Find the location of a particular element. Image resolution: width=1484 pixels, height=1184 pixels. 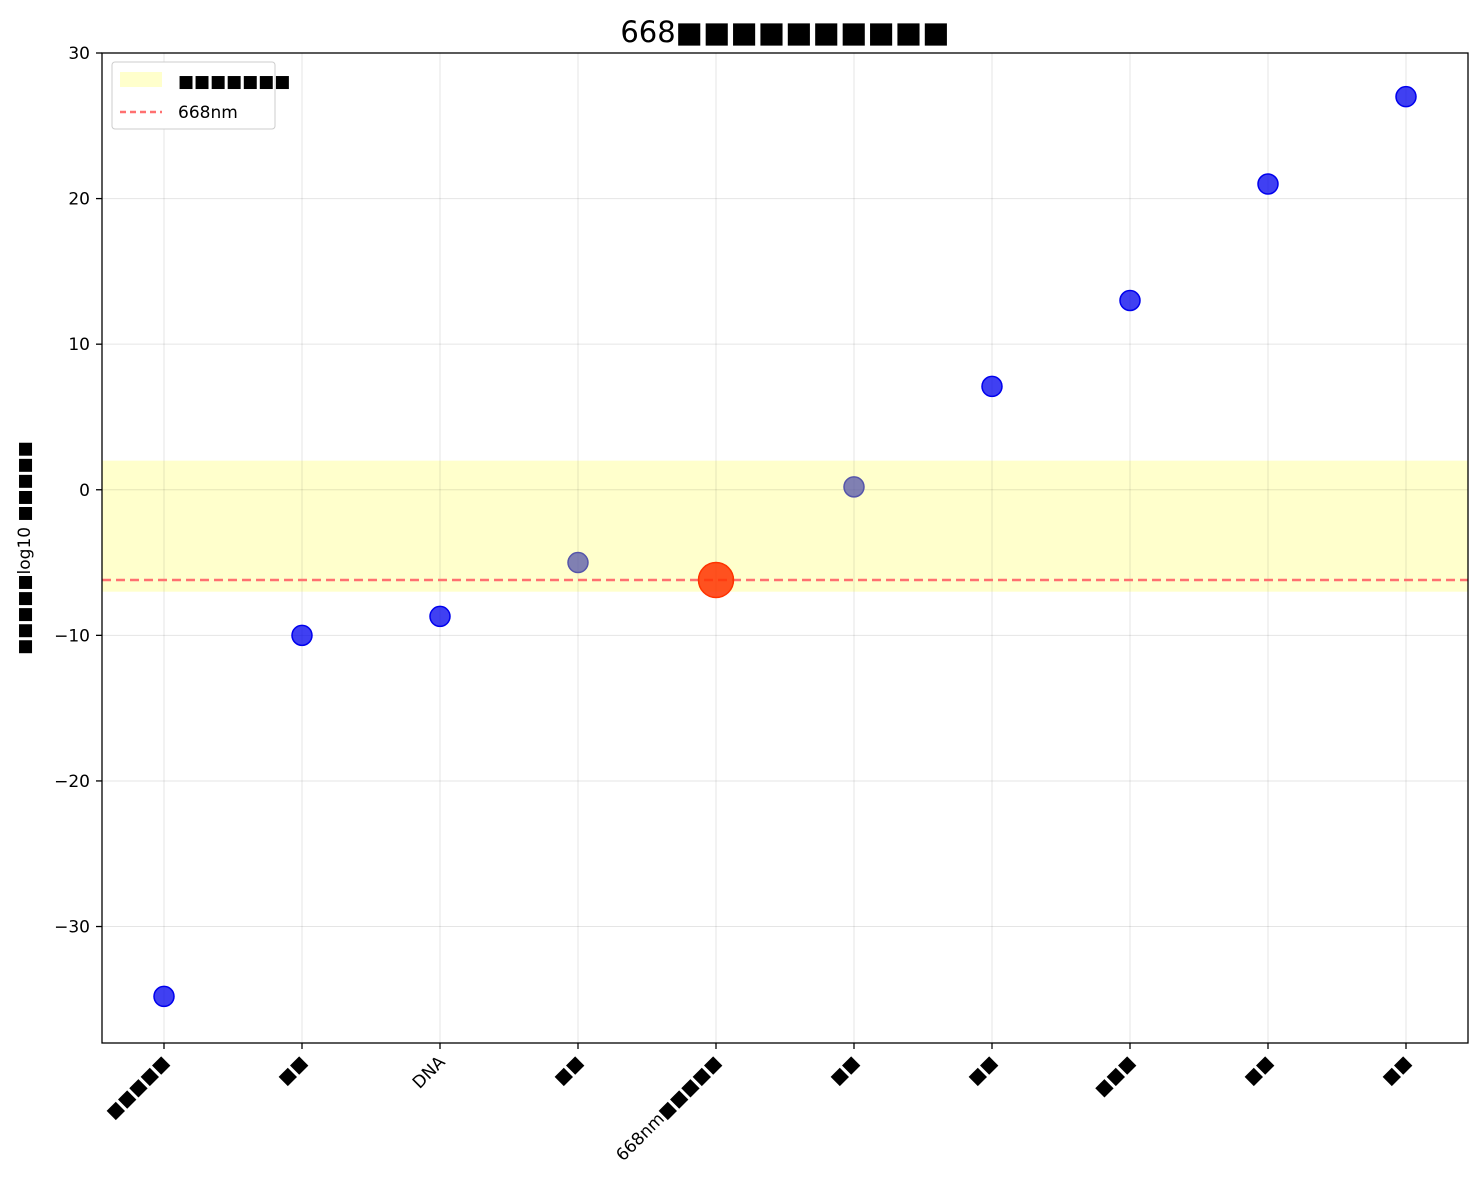

y-tick-label: 20 is located at coordinates (79, 200).